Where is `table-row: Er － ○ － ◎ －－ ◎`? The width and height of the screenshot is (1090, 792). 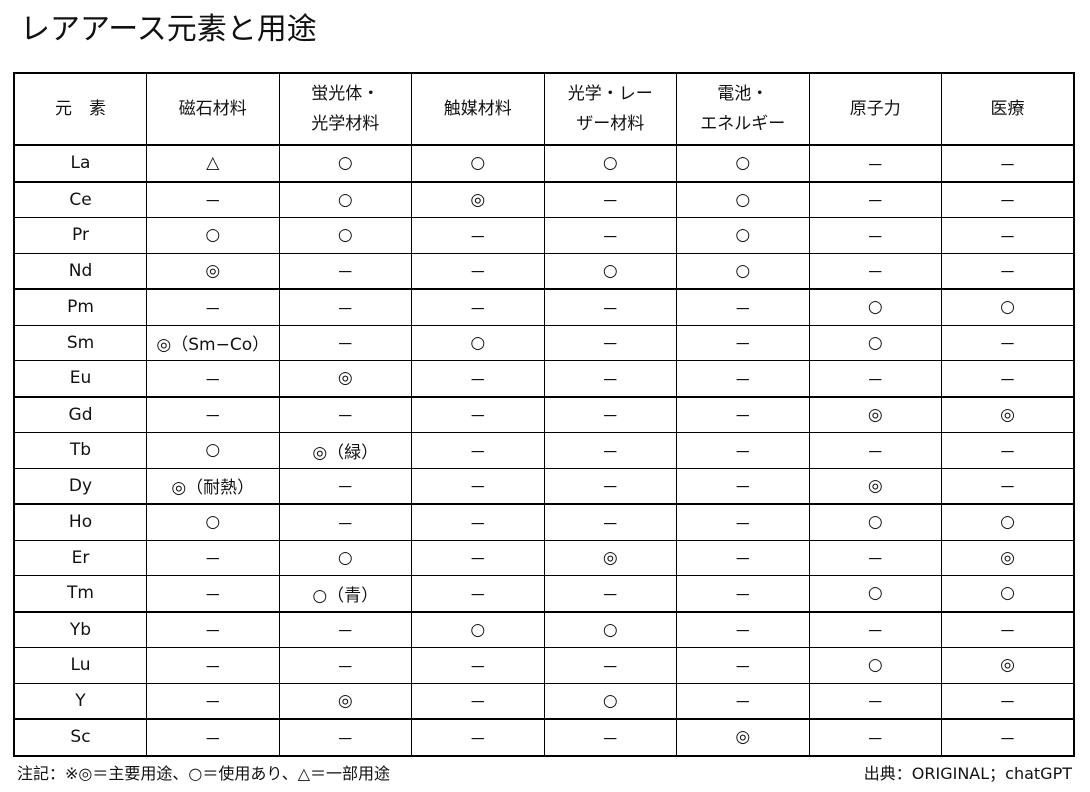
table-row: Er － ○ － ◎ －－ ◎ is located at coordinates (544, 557).